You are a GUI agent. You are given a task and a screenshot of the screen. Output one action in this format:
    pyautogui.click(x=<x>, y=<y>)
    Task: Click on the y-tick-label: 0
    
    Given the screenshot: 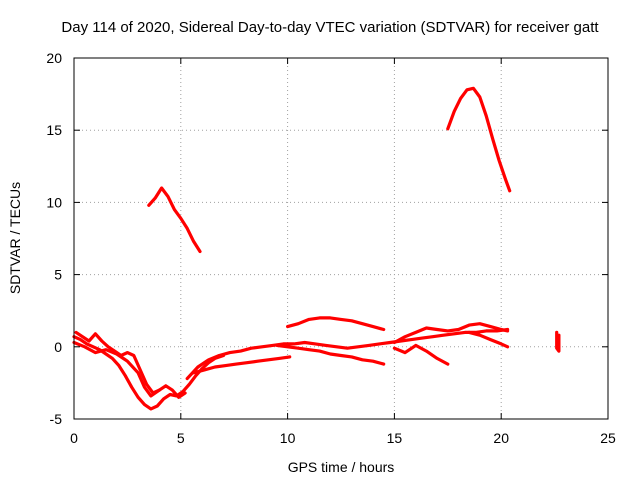 What is the action you would take?
    pyautogui.click(x=58, y=347)
    